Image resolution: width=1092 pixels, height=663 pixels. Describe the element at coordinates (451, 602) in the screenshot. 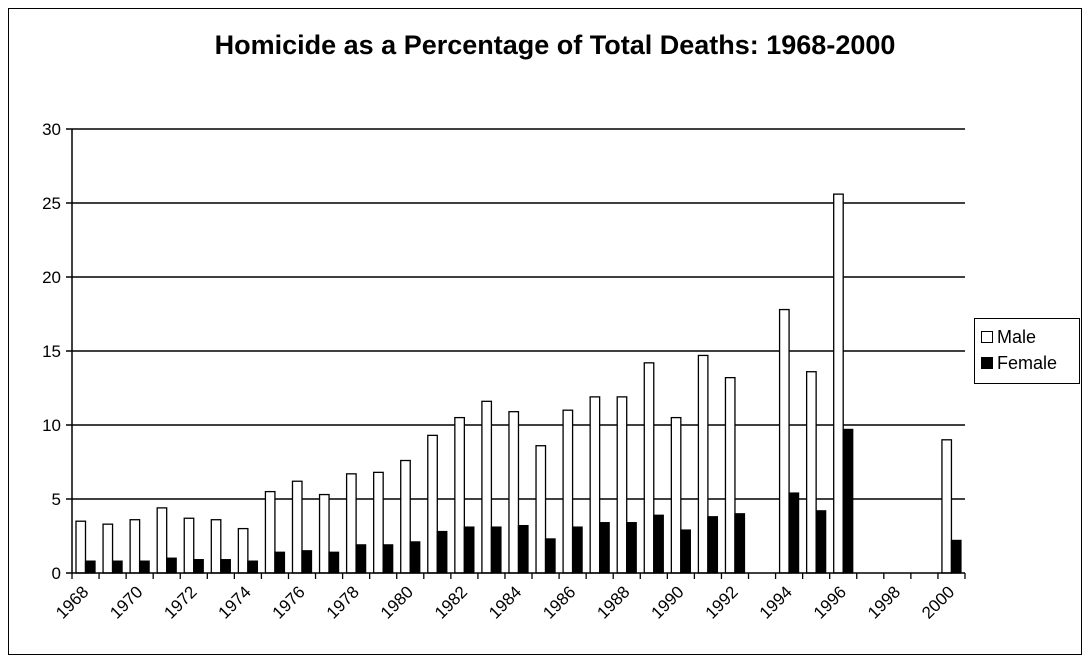

I see `x-tick-label: 1982` at that location.